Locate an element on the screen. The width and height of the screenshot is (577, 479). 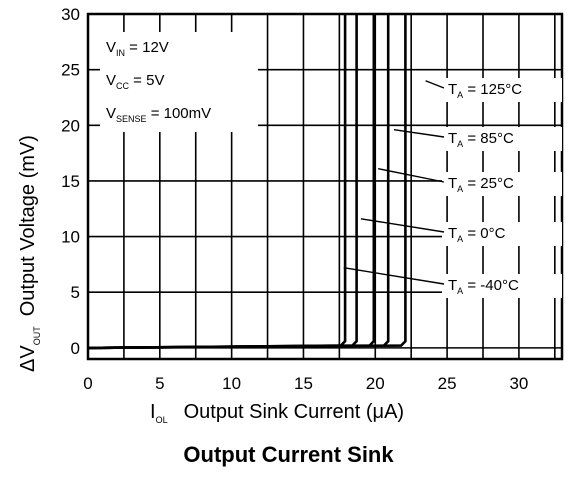
conditions-background is located at coordinates (179, 82).